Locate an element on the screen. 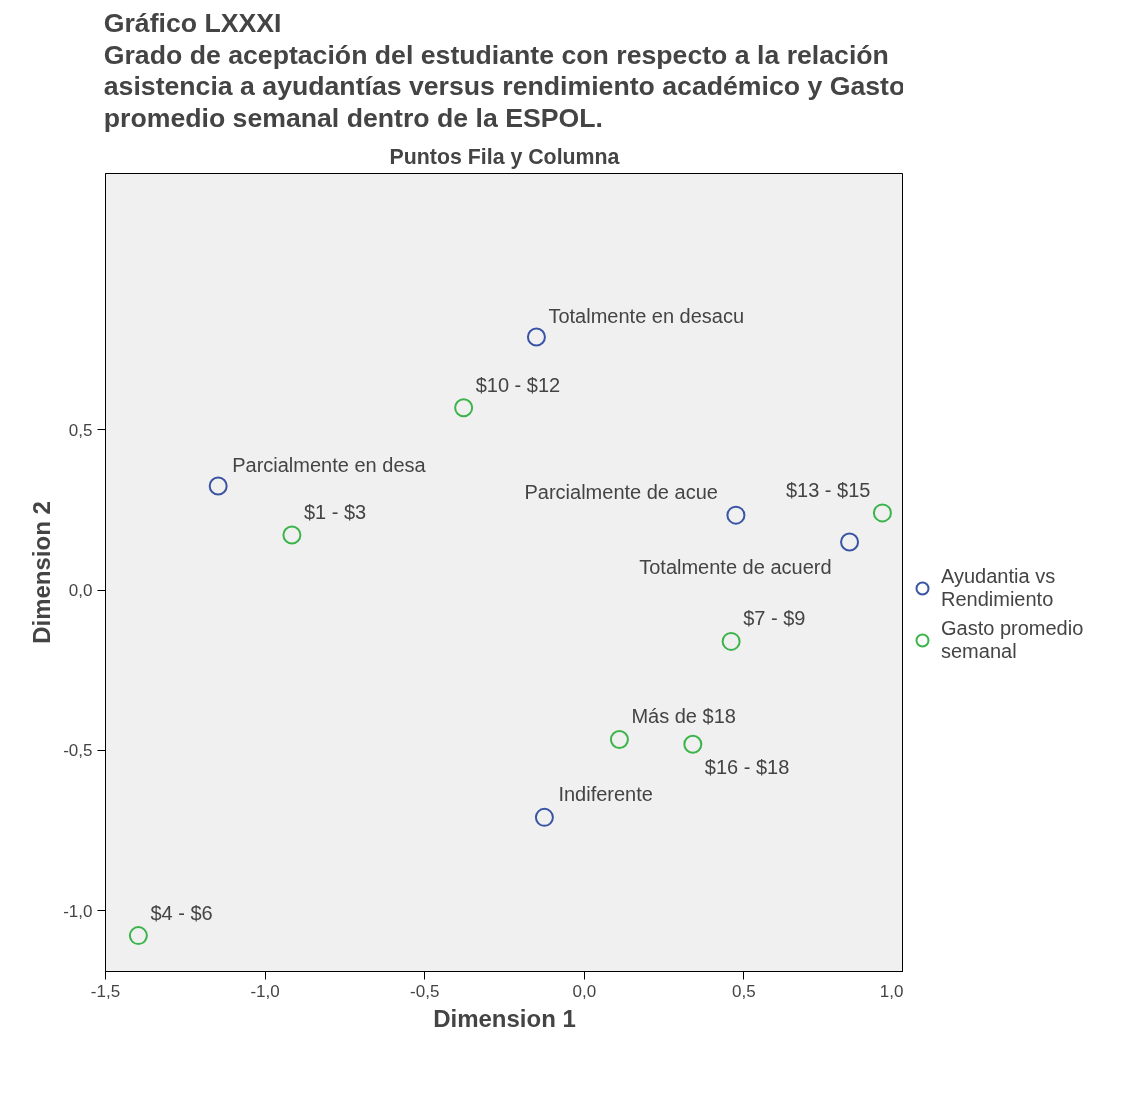 This screenshot has width=1130, height=1102. legend-label: Ayudantia vs Rendimiento is located at coordinates (998, 588).